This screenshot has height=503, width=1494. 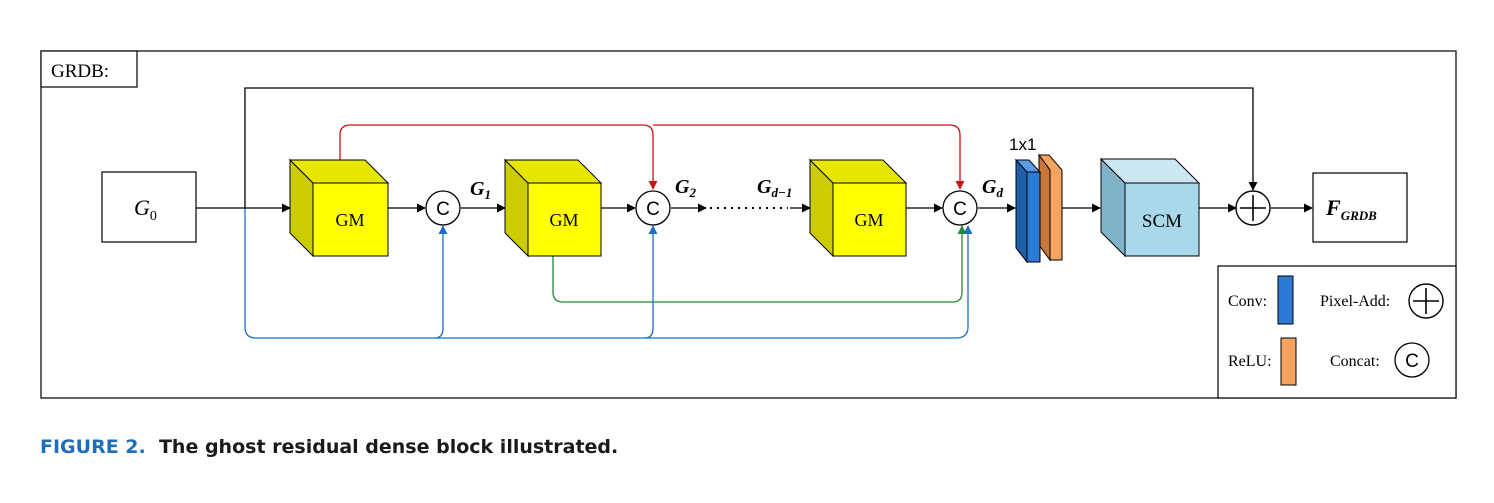 I want to click on legend-conv-label: Conv:, so click(x=1247, y=301).